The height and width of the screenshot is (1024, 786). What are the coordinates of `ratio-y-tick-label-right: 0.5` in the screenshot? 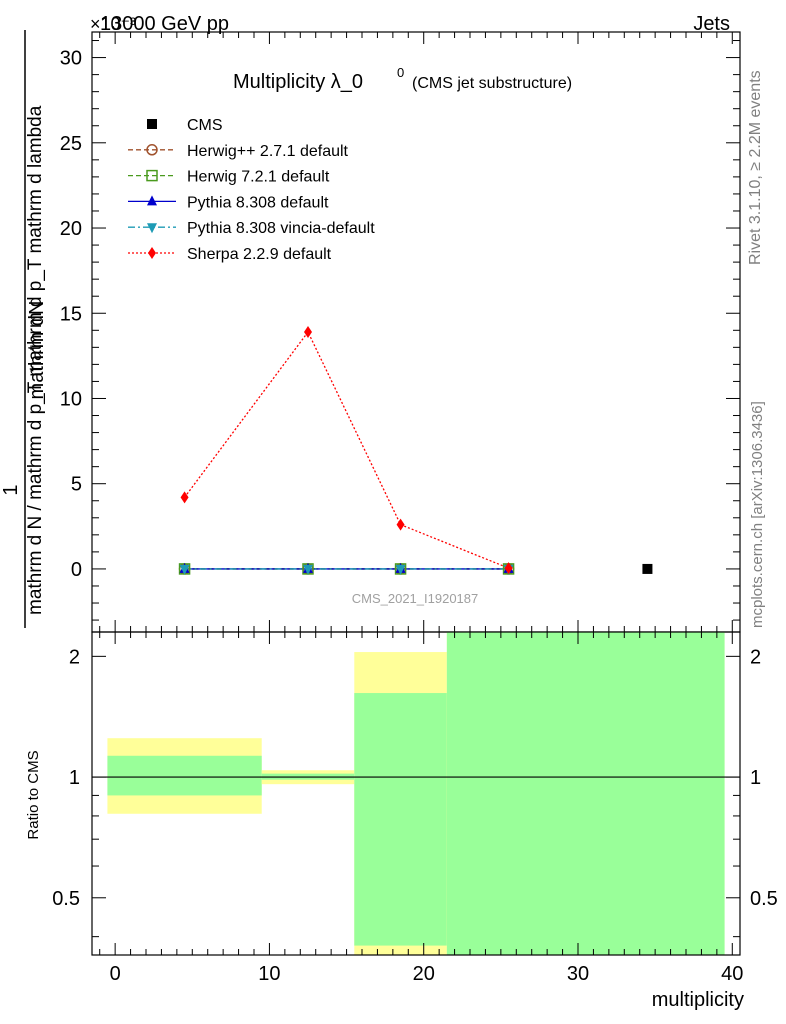 It's located at (764, 899).